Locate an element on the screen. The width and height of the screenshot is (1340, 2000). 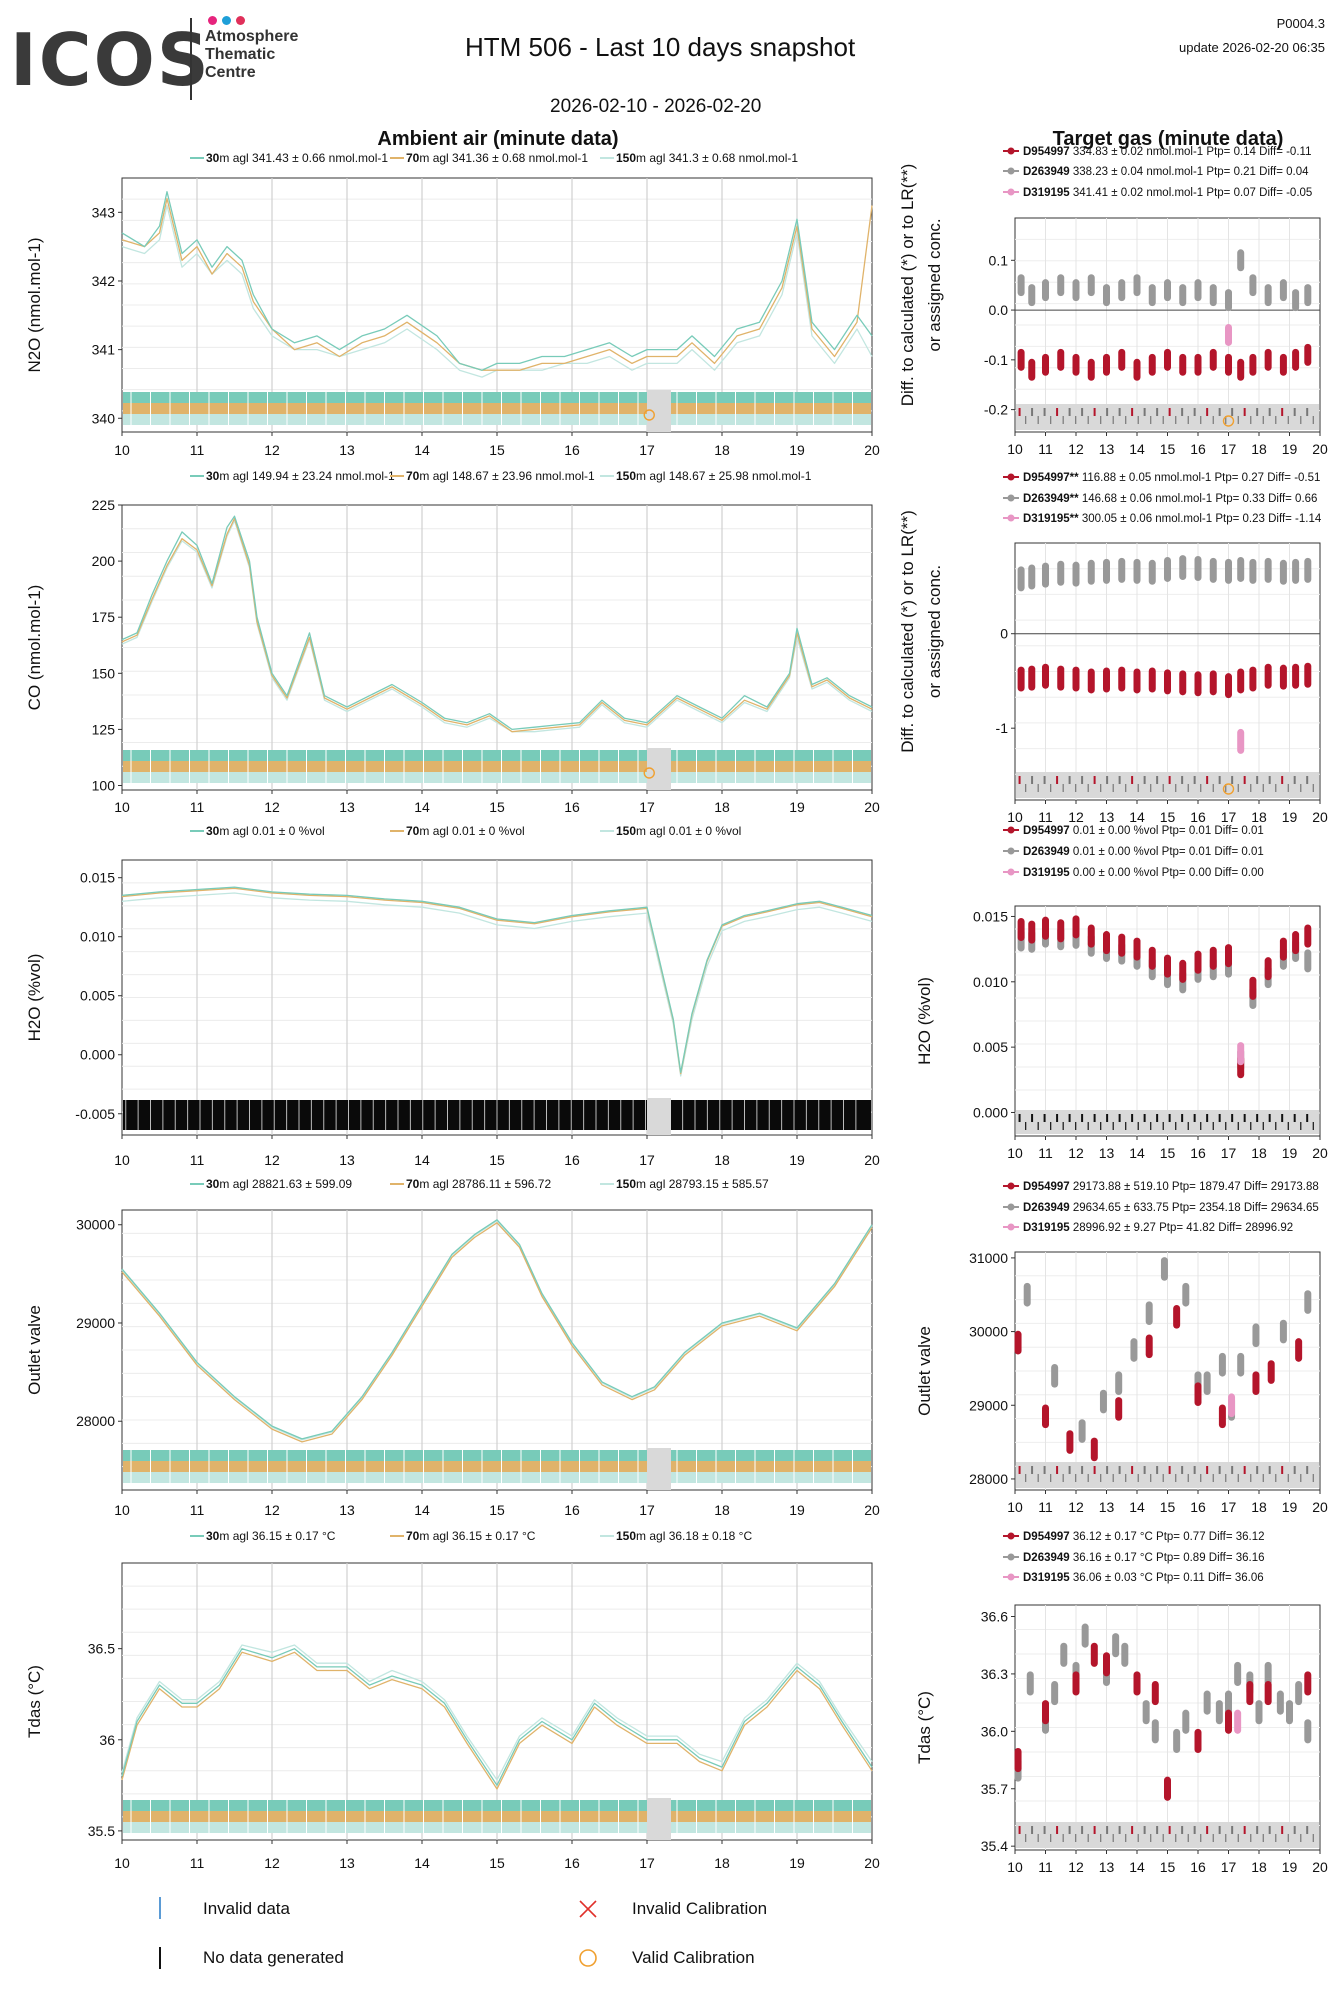
t_n2o-x-tick-label: 12 is located at coordinates (1076, 449).